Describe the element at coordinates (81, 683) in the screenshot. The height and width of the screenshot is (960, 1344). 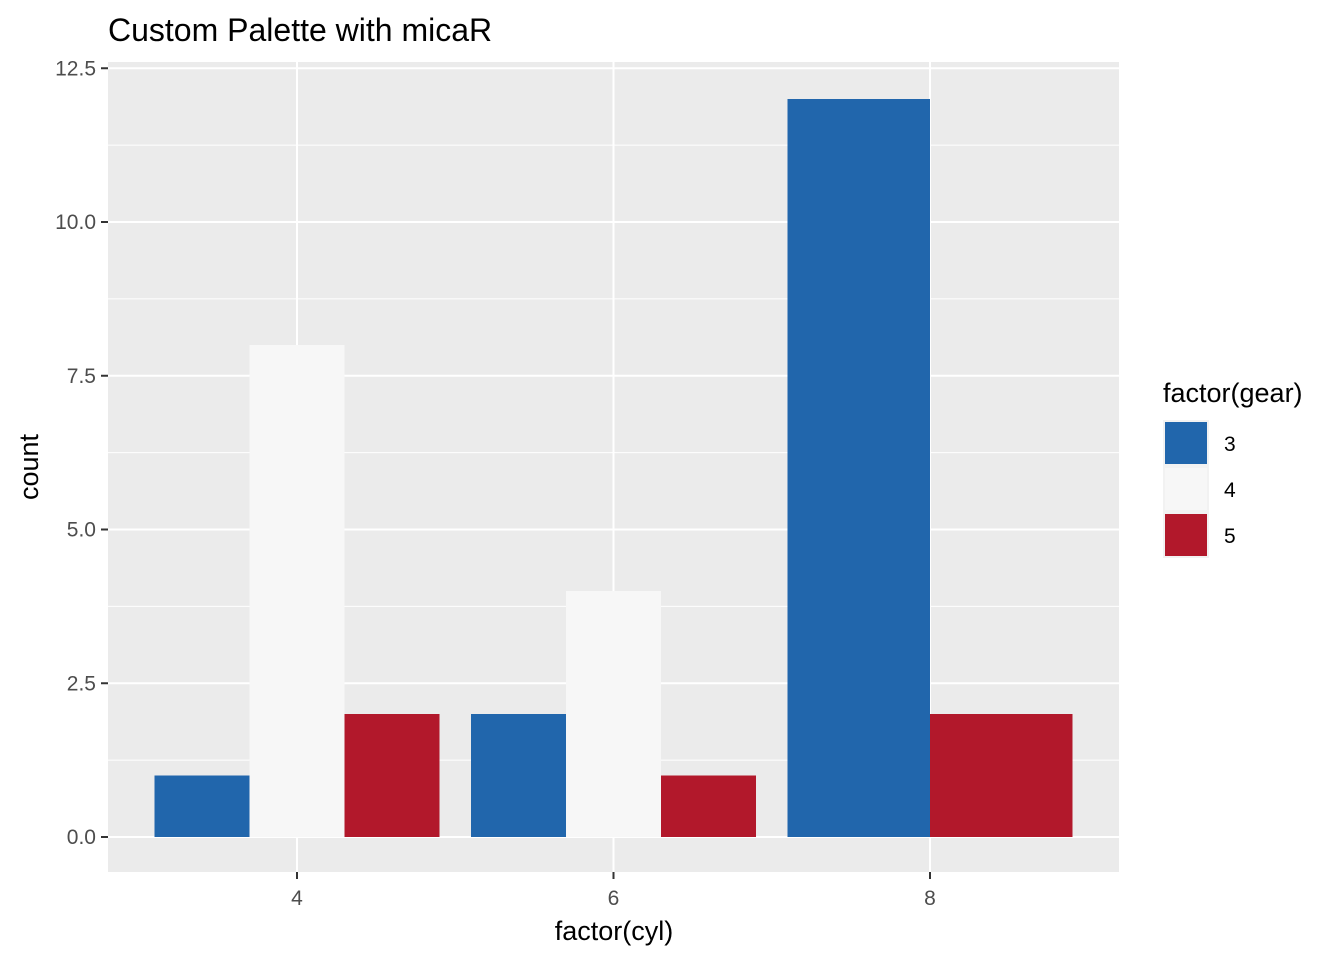
I see `y-tick-label: 2.5` at that location.